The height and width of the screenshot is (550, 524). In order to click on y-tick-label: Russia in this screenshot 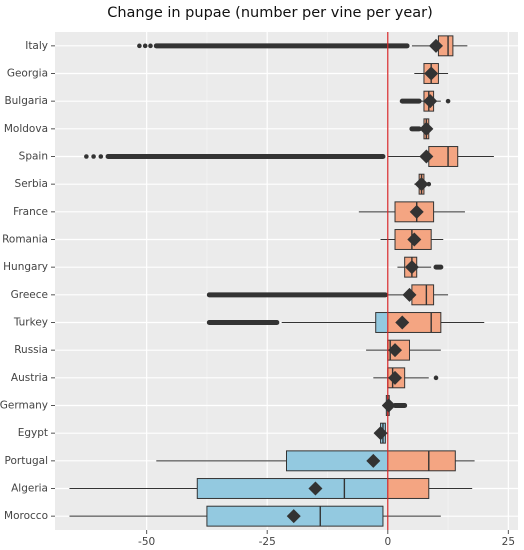, I will do `click(31, 350)`.